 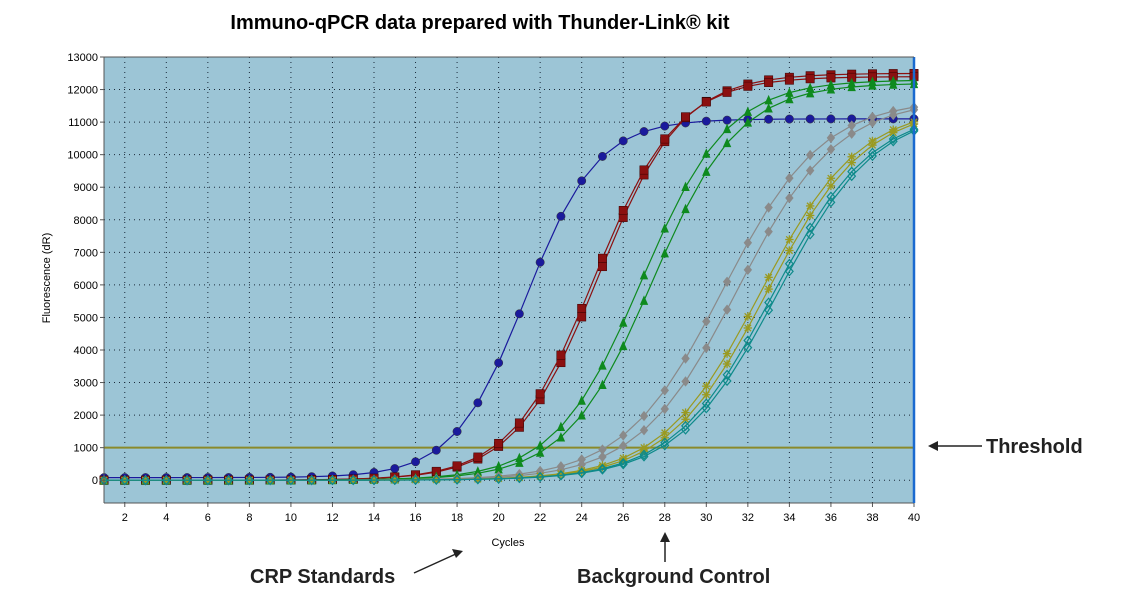 What do you see at coordinates (86, 221) in the screenshot?
I see `y-tick-label: 8000` at bounding box center [86, 221].